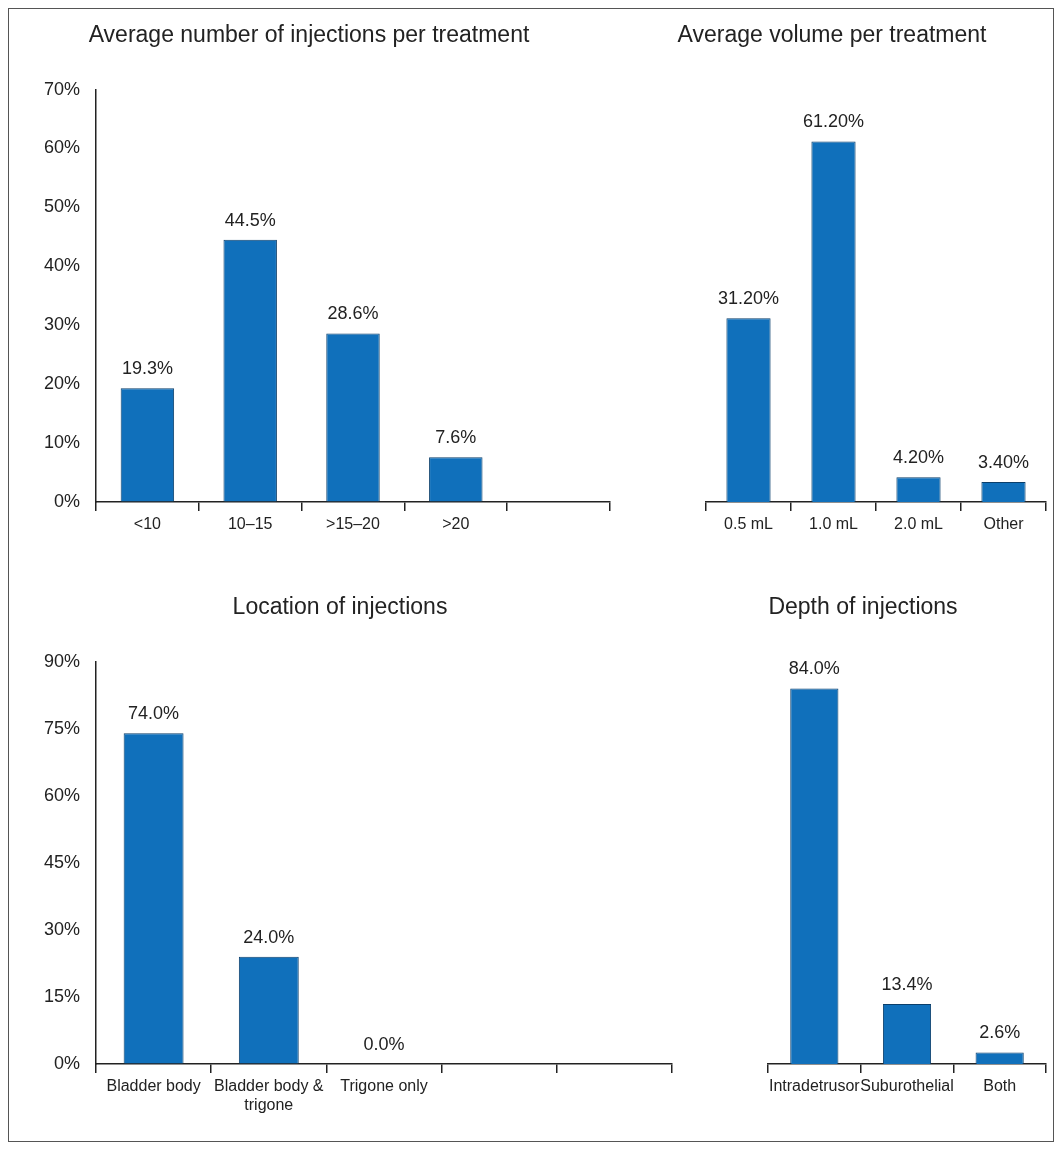  Describe the element at coordinates (456, 524) in the screenshot. I see `x-tick-label: >20` at that location.